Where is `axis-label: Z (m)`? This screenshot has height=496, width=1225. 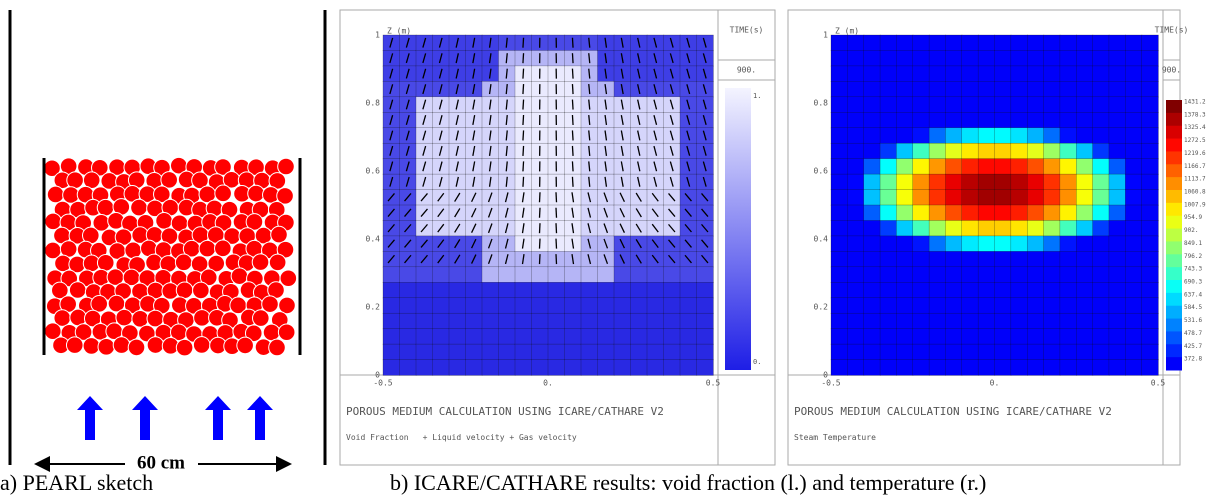
axis-label: Z (m) is located at coordinates (847, 31).